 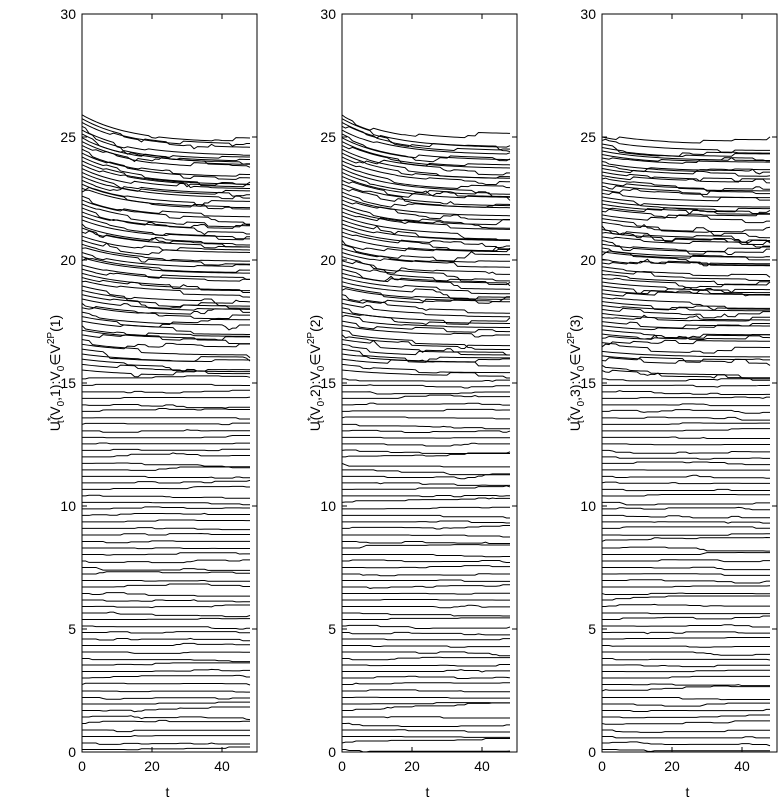 I want to click on y-tick-label: 15, so click(x=68, y=383).